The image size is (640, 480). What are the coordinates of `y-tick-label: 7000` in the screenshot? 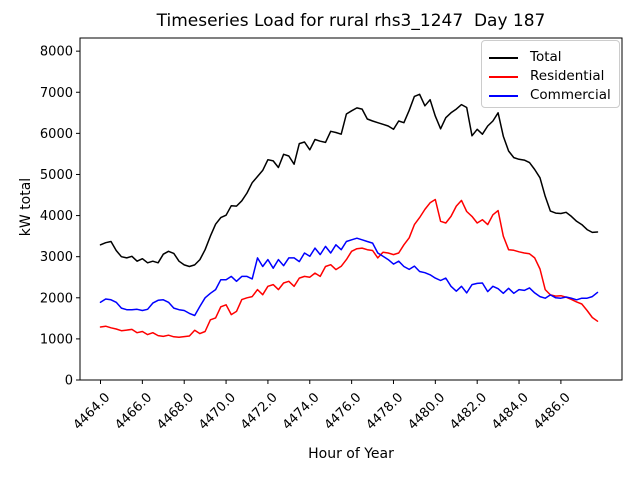 It's located at (56, 93).